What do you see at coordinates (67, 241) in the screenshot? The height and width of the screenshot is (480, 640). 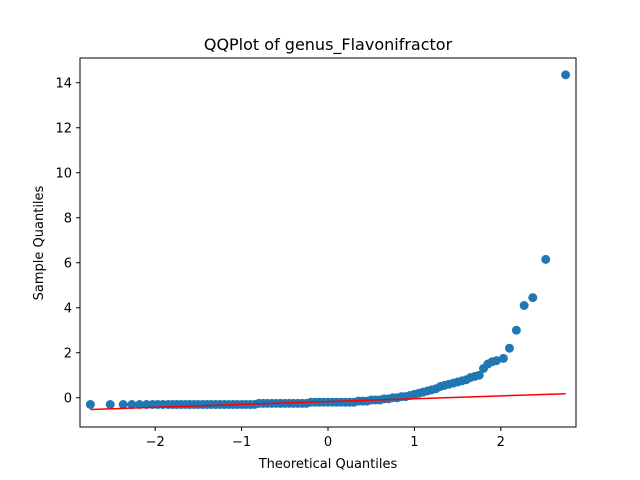 I see `y-axis-ticks: 0 2 4 6 8 10 12 14` at bounding box center [67, 241].